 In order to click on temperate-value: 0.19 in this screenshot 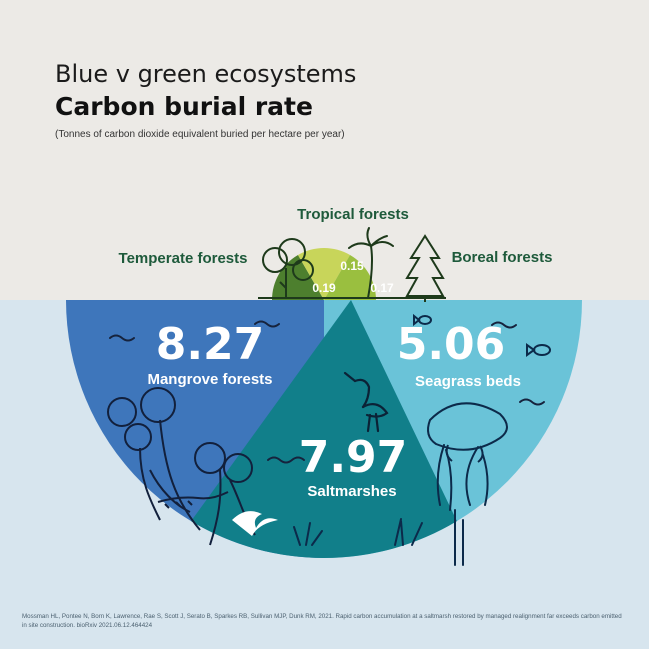, I will do `click(324, 288)`.